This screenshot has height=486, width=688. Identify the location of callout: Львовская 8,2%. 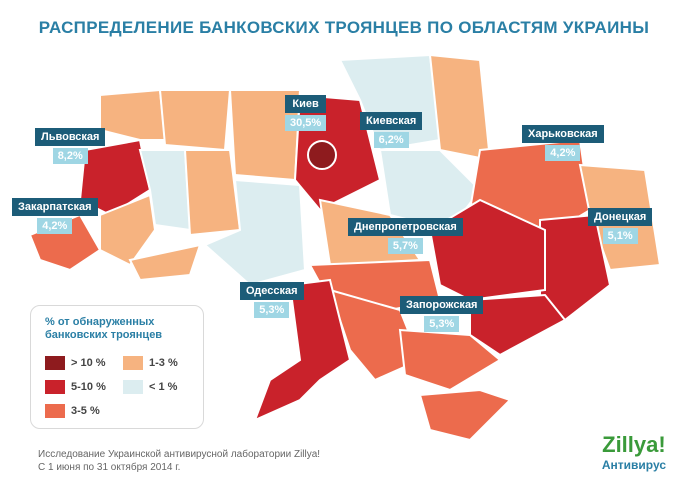
(70, 146).